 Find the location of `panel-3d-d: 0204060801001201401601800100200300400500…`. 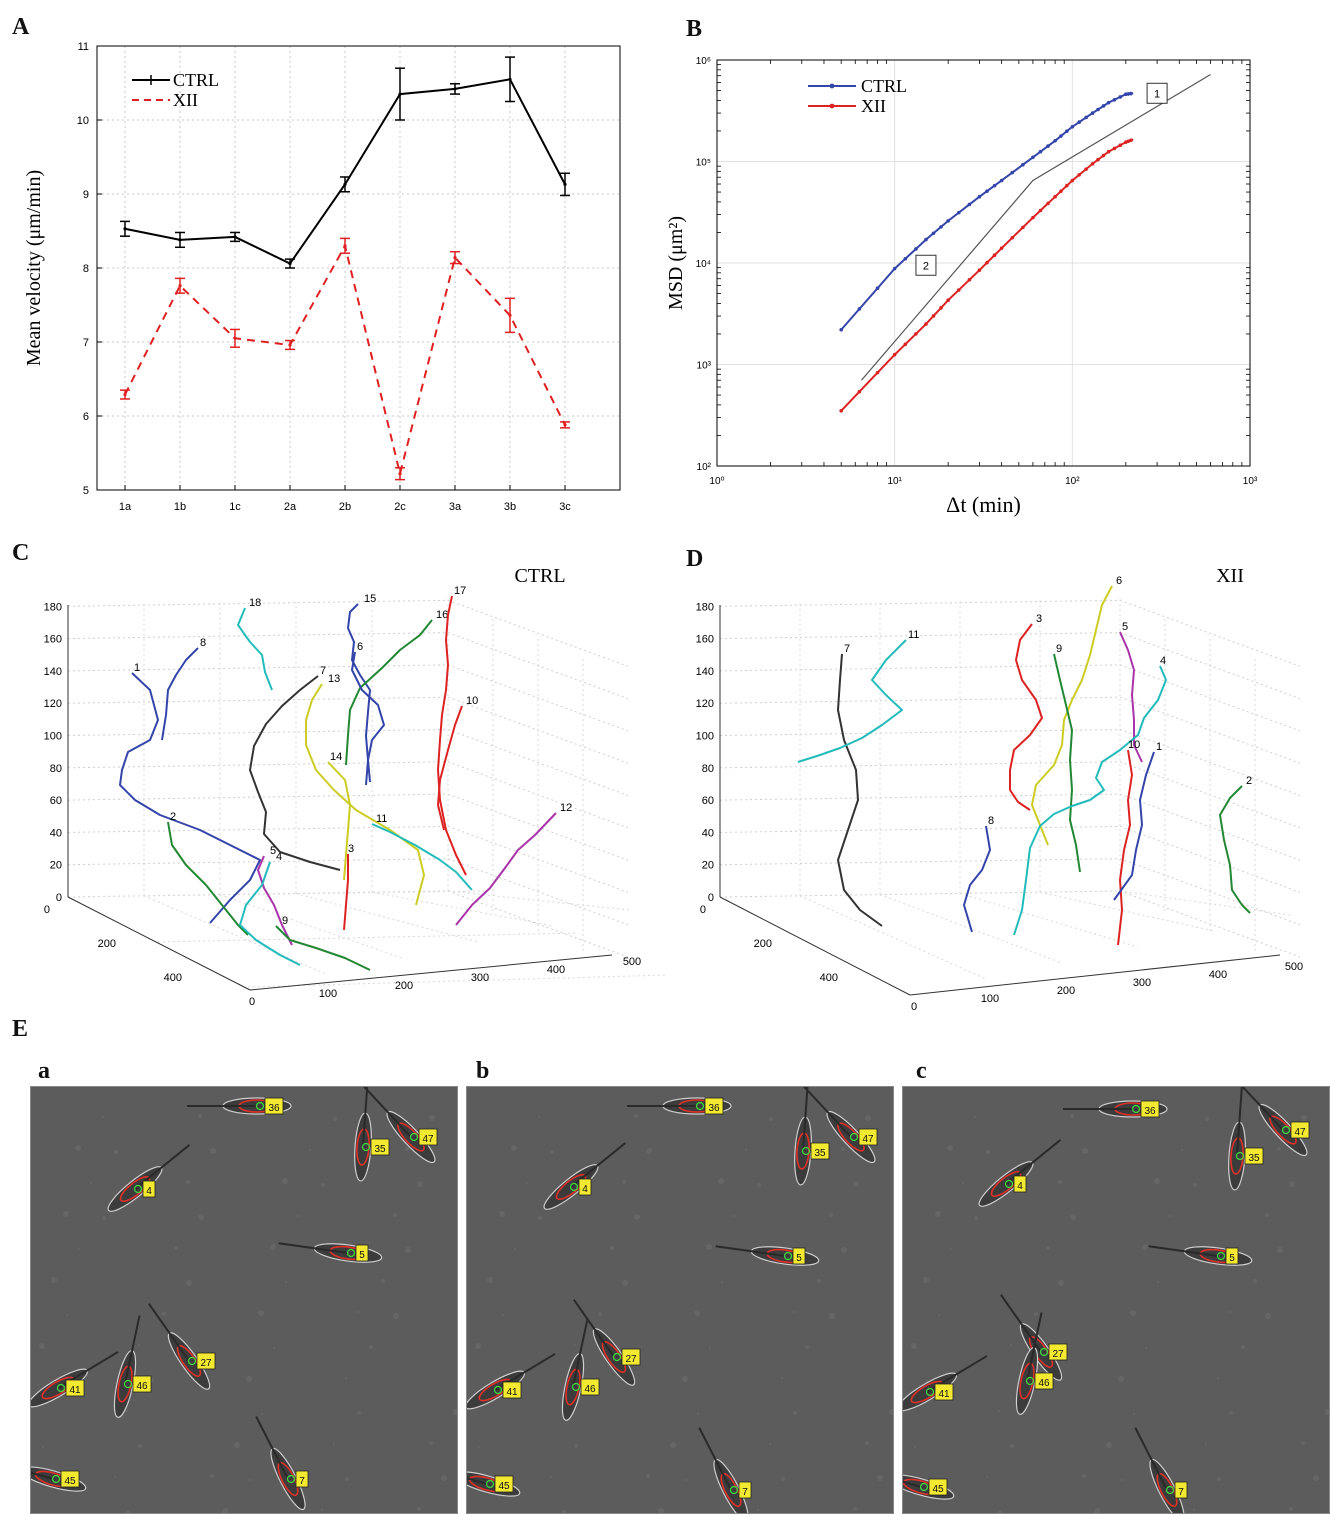

panel-3d-d: 0204060801001201401601800100200300400500… is located at coordinates (1000, 787).